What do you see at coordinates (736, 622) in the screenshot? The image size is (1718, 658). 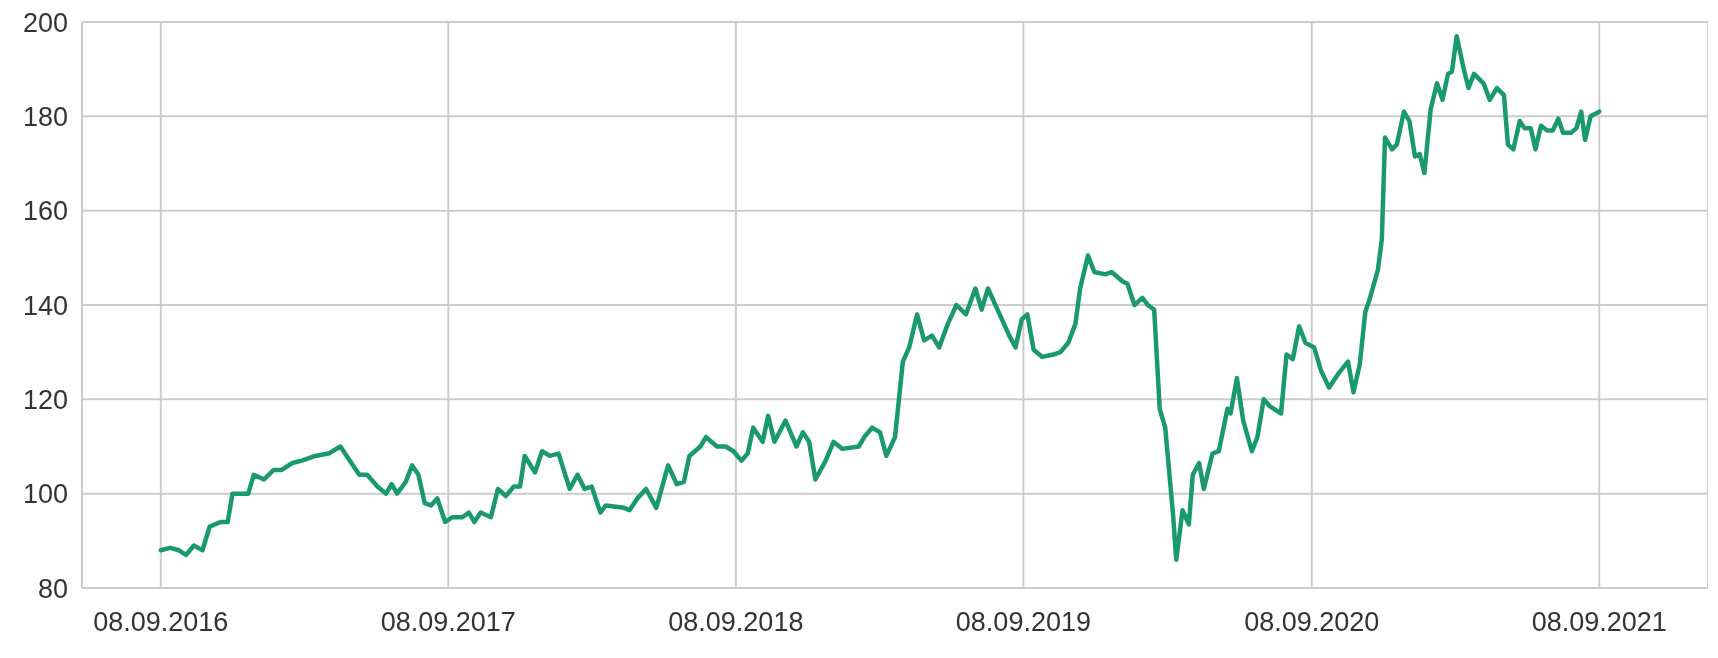 I see `x-tick-label: 08.09.2018` at bounding box center [736, 622].